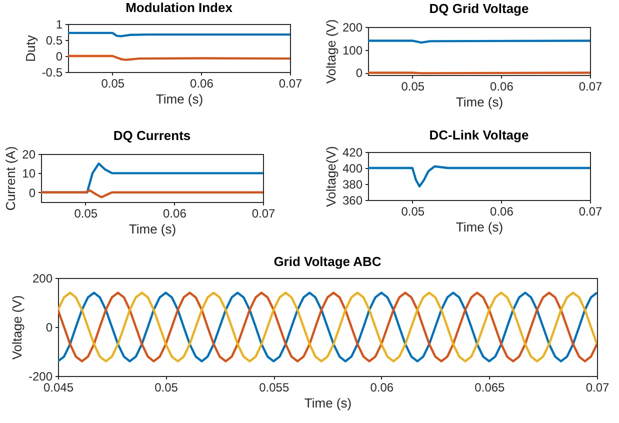  I want to click on y-axis-title: Current (A), so click(10, 178).